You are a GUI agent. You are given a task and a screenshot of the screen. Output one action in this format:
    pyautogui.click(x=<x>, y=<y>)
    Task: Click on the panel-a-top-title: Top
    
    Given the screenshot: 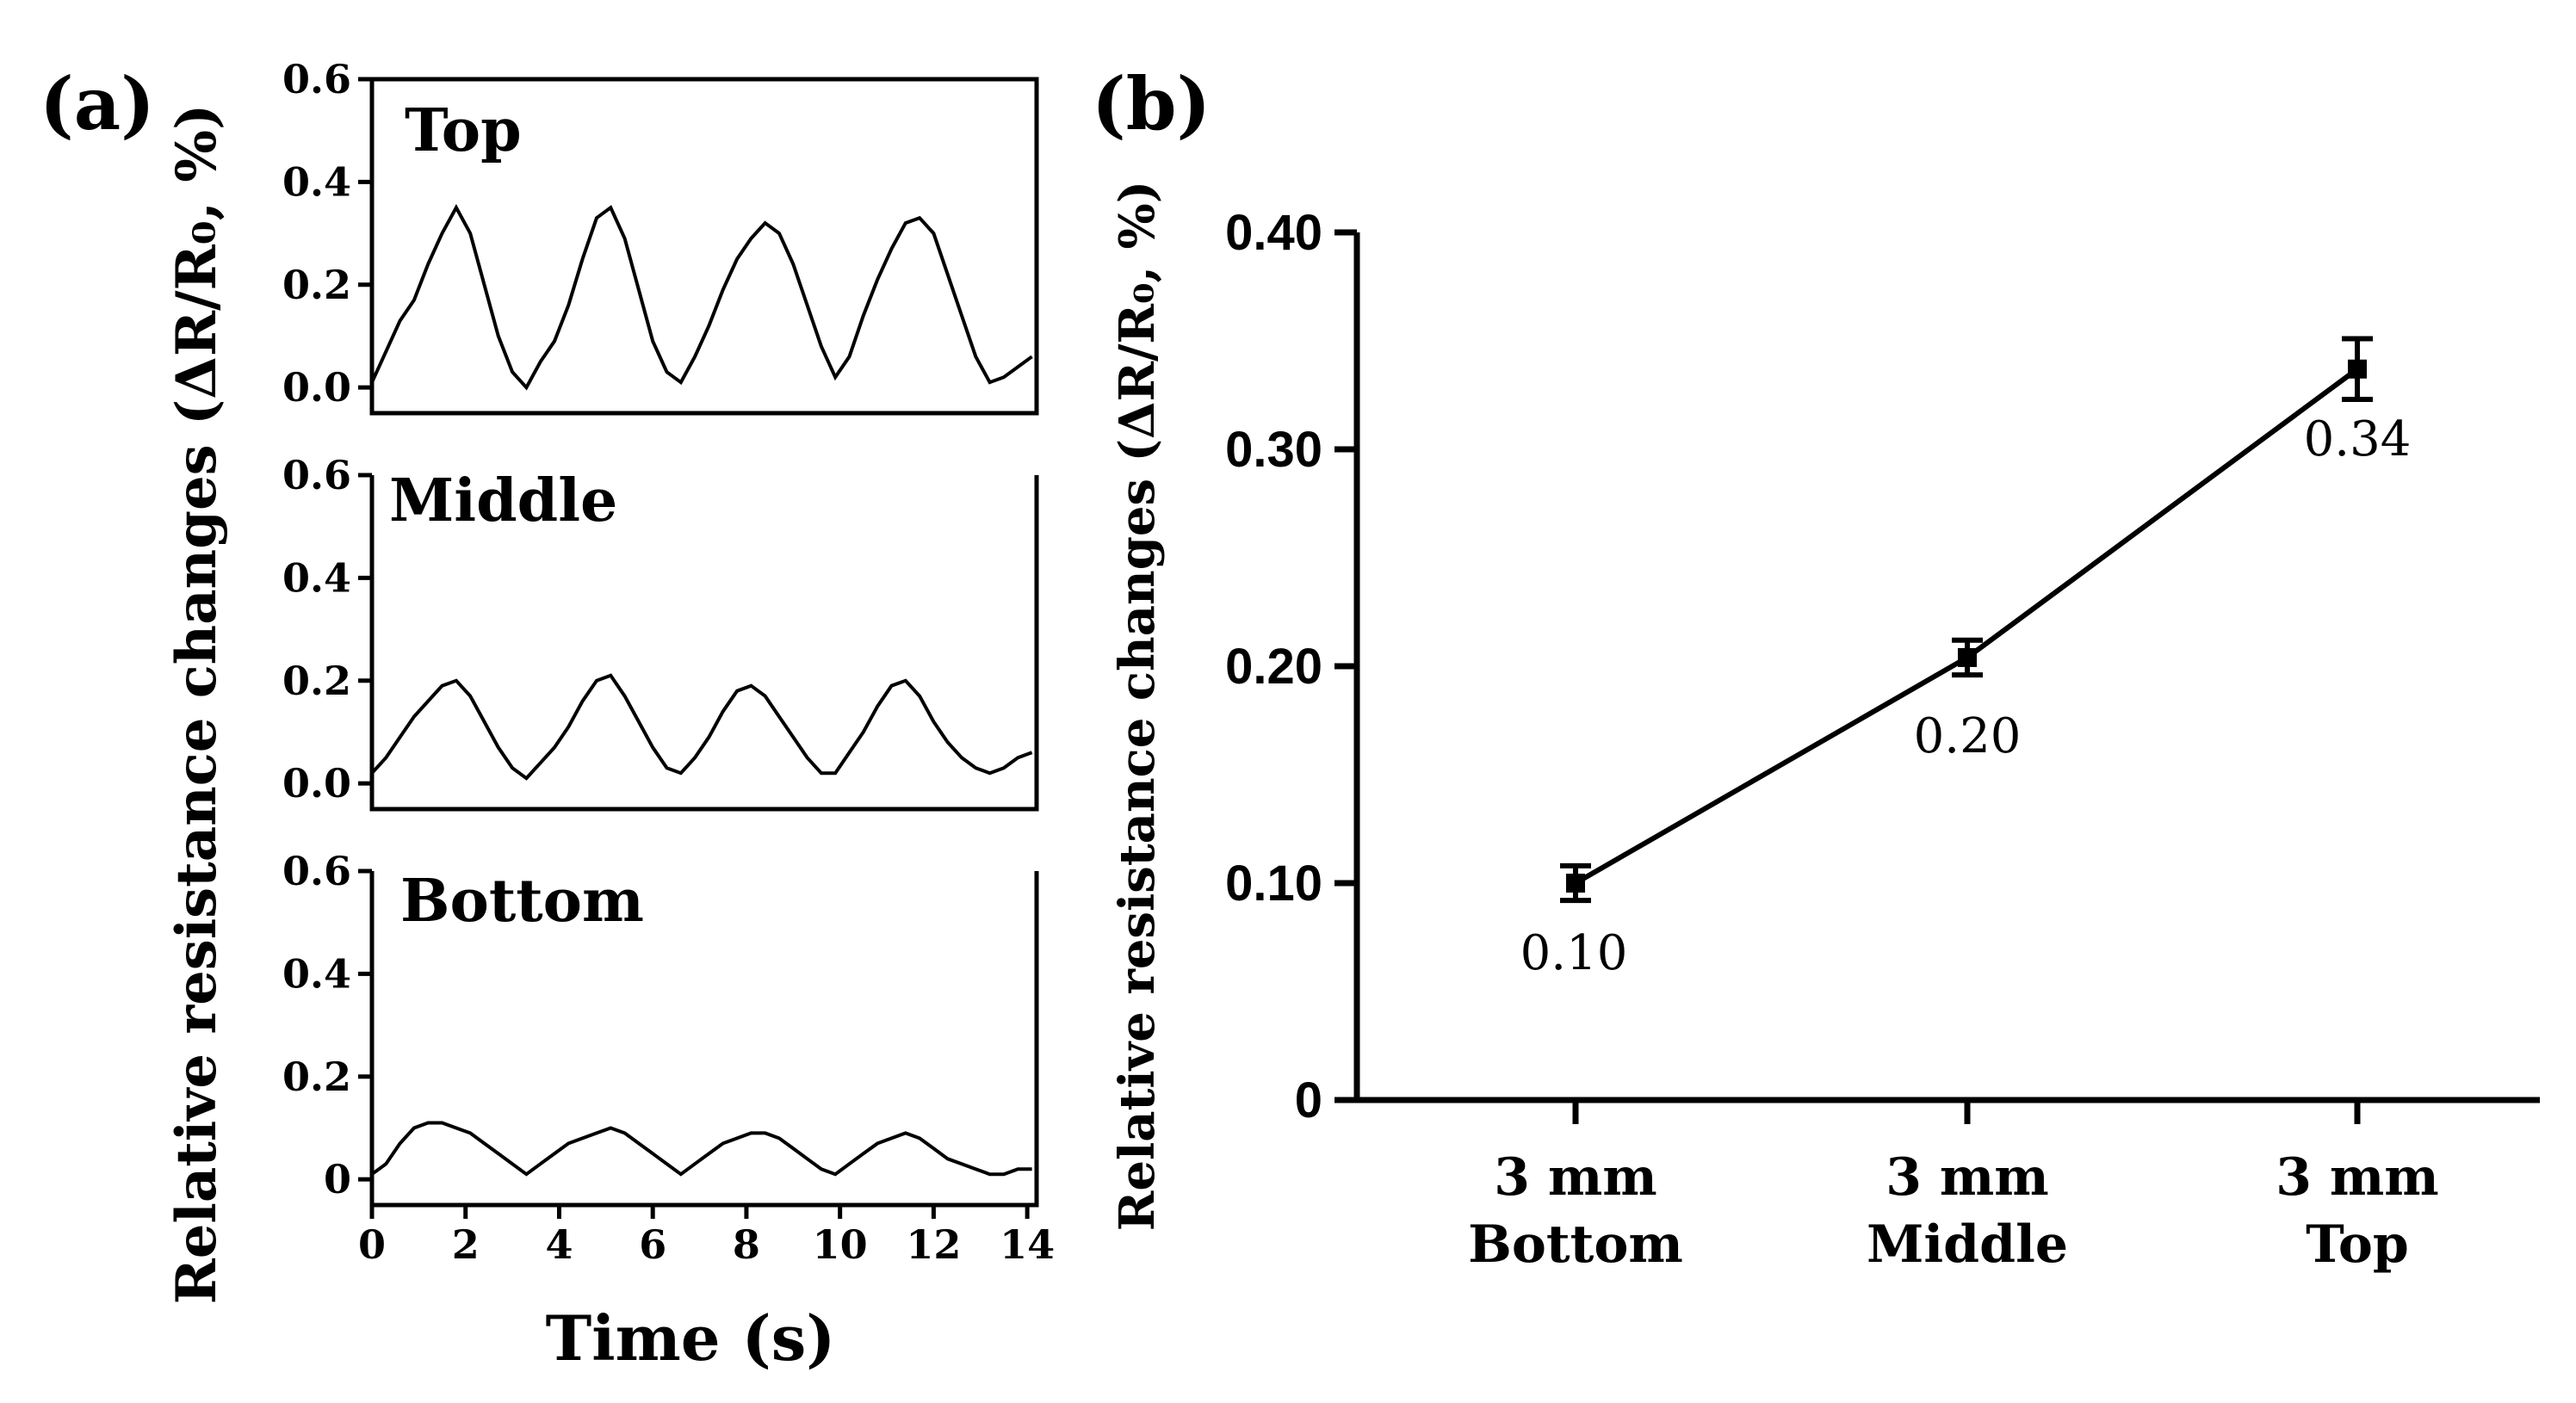 What is the action you would take?
    pyautogui.click(x=464, y=130)
    